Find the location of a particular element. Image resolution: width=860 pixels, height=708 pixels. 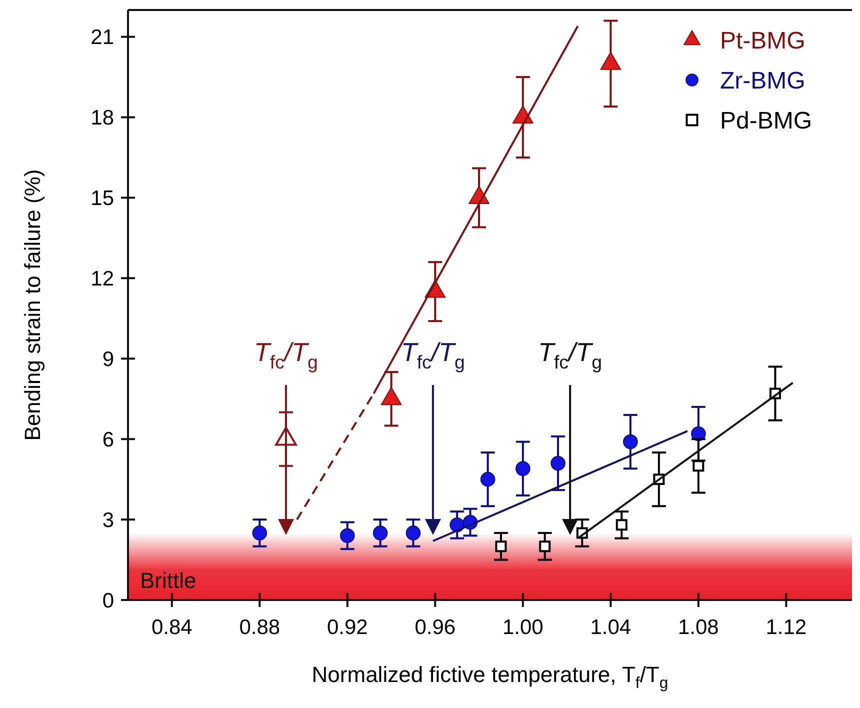

y-tick-label: 6 is located at coordinates (108, 440).